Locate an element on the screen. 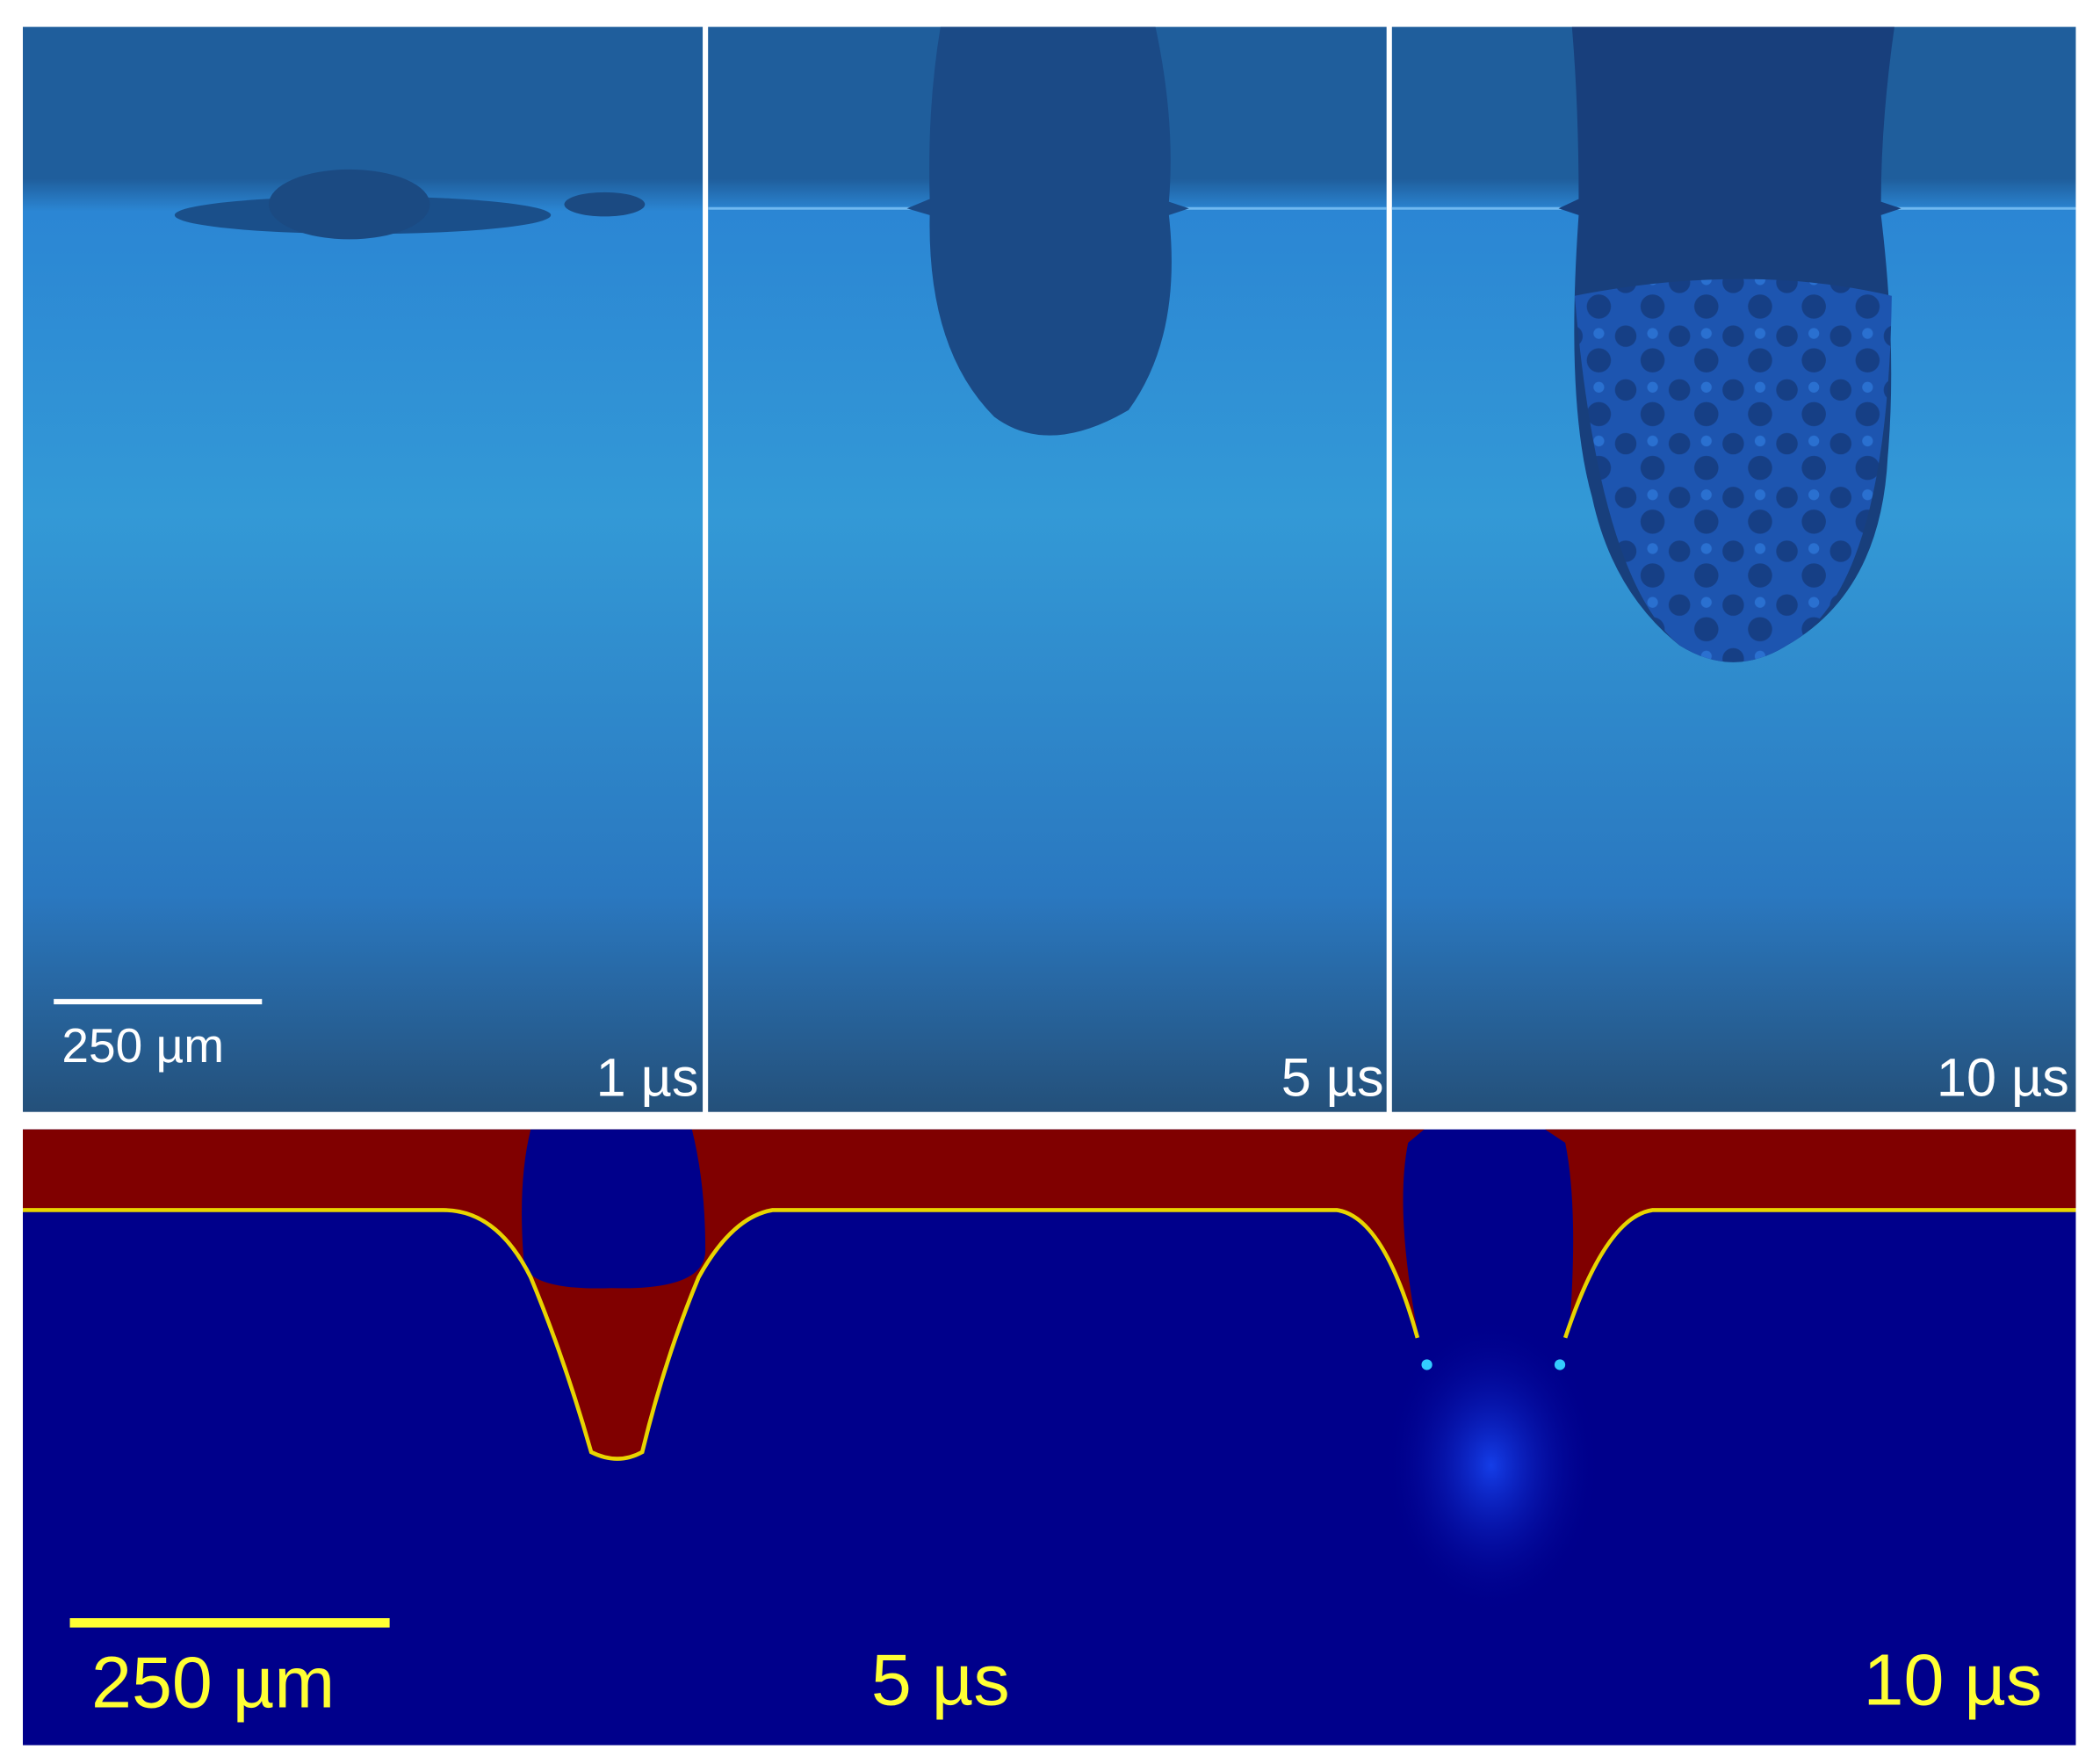 The width and height of the screenshot is (2100, 1764). interface-contour is located at coordinates (1049, 1335).